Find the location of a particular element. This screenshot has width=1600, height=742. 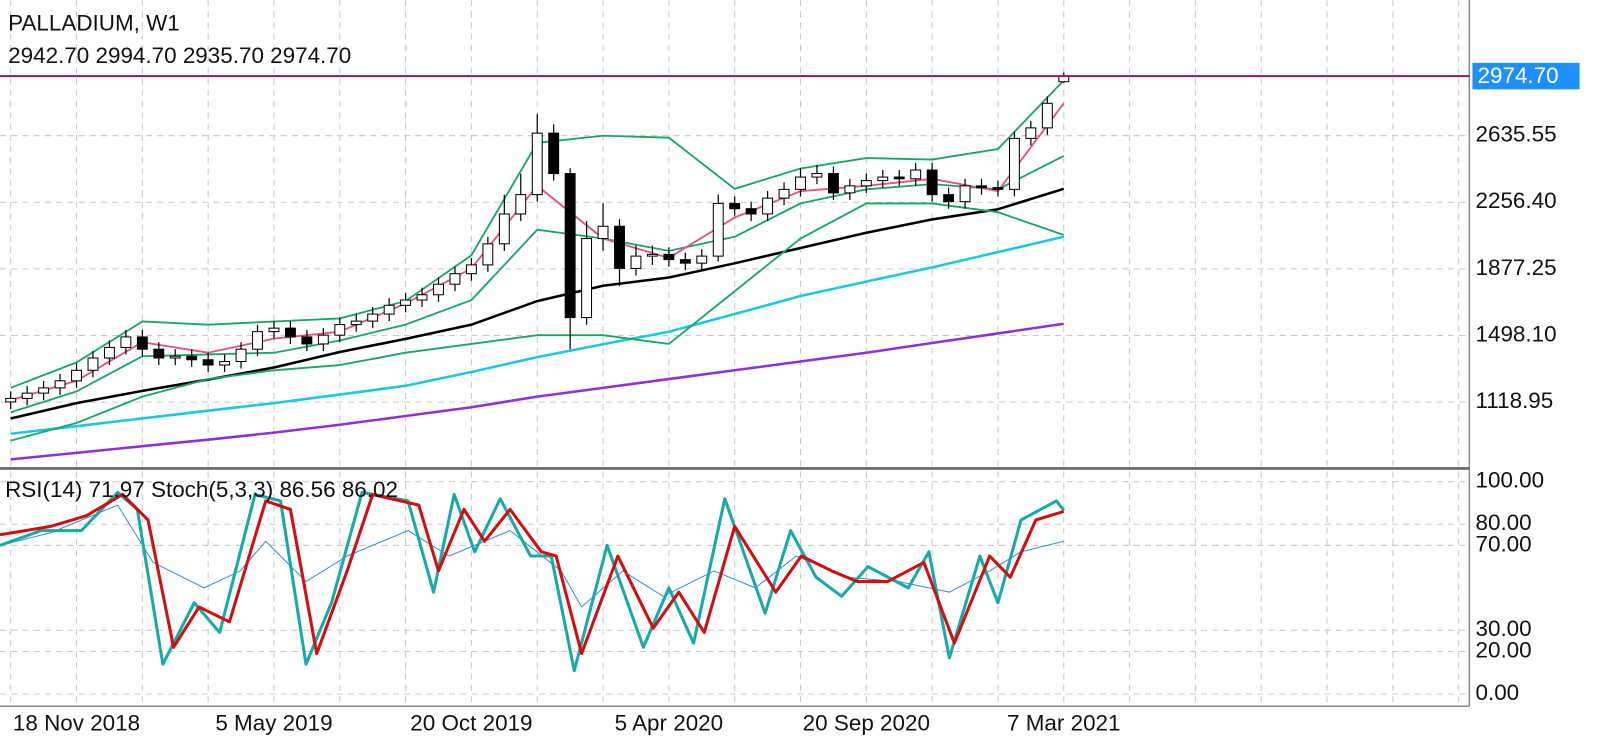

x-tick-label: 7 Mar 2021 is located at coordinates (1064, 723).